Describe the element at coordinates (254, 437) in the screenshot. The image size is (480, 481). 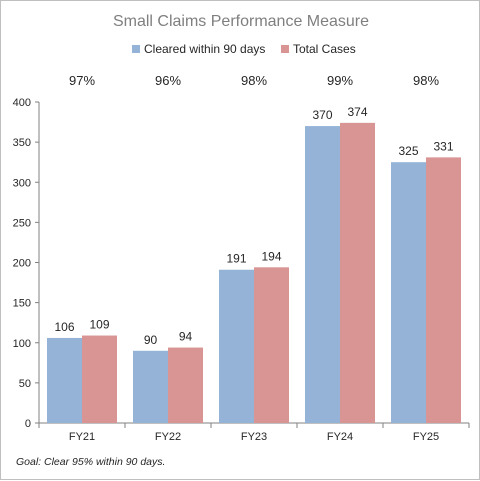
I see `x-tick-label: FY23` at that location.